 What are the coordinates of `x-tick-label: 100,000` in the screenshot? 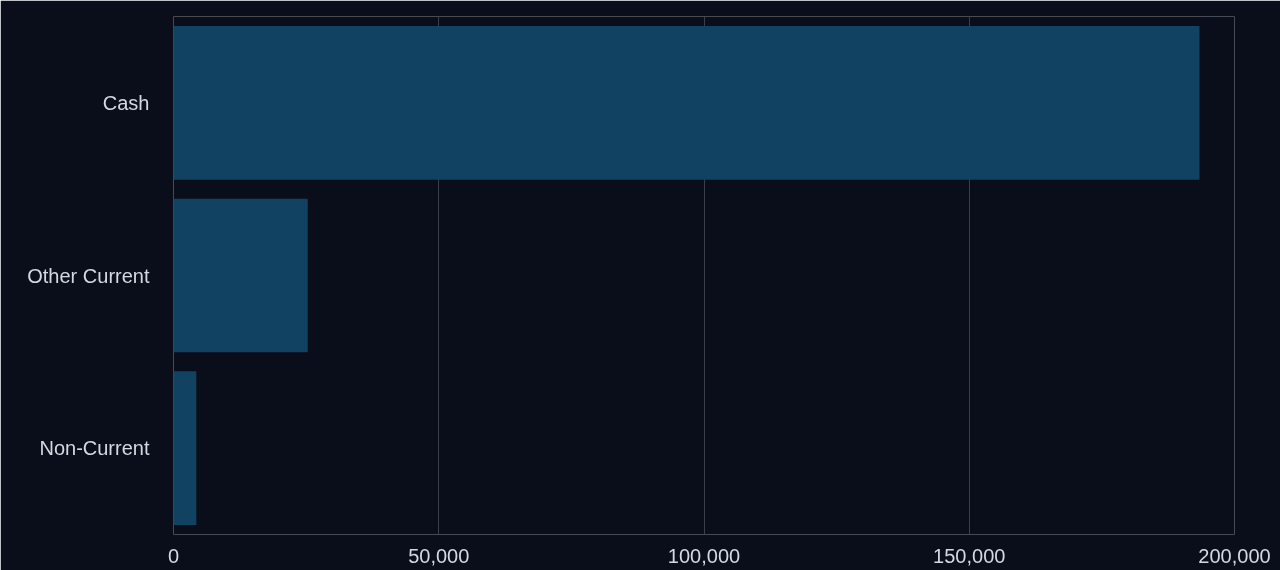 It's located at (704, 555).